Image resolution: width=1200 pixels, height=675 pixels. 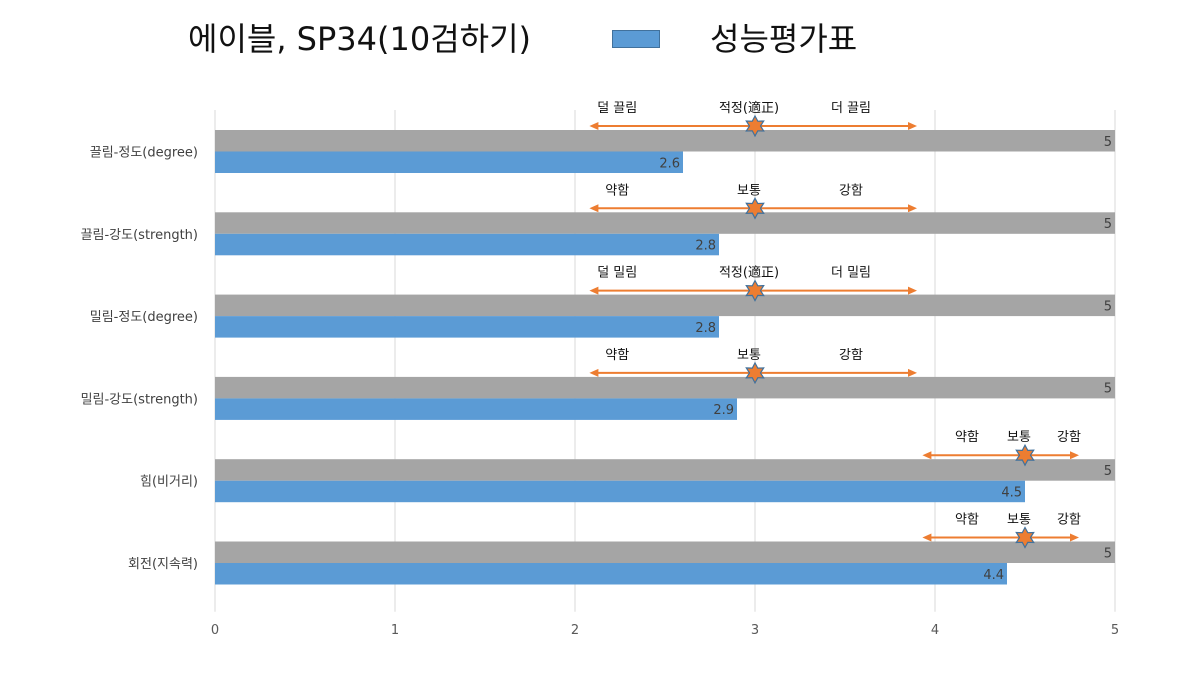 What do you see at coordinates (1108, 224) in the screenshot?
I see `data-label-0-1: 5` at bounding box center [1108, 224].